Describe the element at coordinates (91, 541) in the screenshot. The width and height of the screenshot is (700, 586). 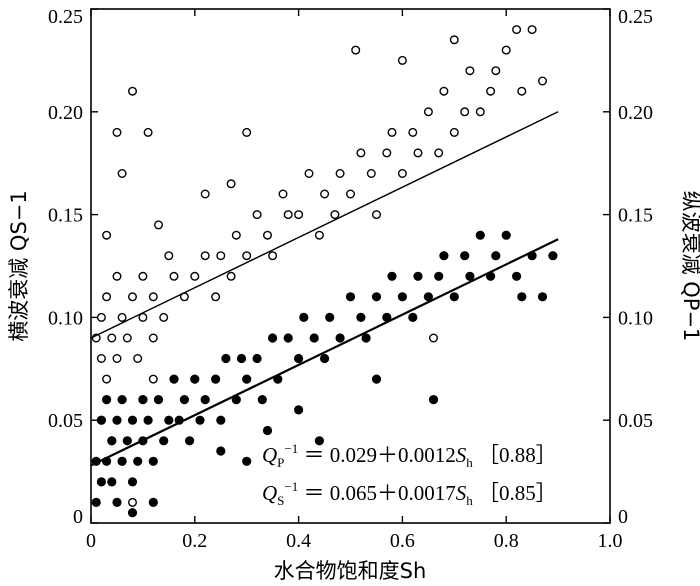
I see `x-tick-label: 0` at that location.